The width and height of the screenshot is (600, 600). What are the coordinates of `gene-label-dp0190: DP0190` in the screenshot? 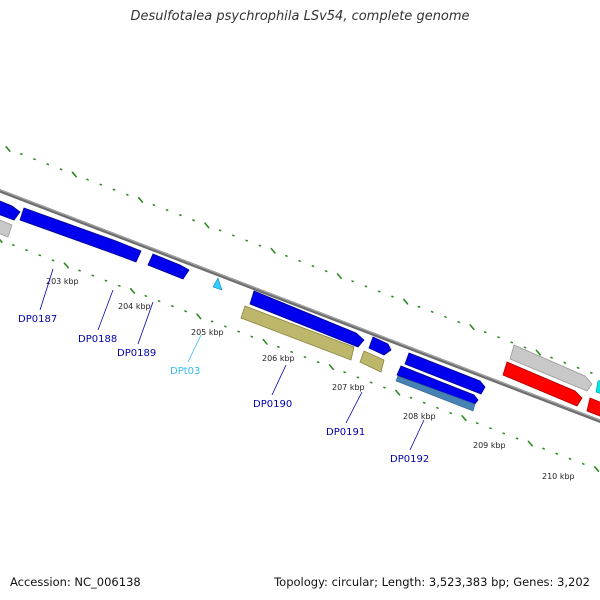 It's located at (272, 404).